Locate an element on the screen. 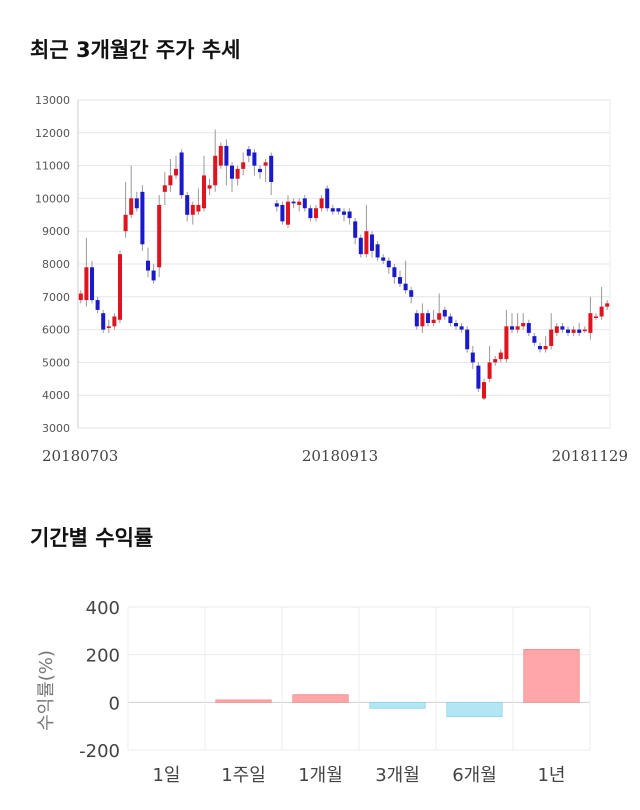 The height and width of the screenshot is (810, 640). x-tick-label: 1주일 is located at coordinates (243, 775).